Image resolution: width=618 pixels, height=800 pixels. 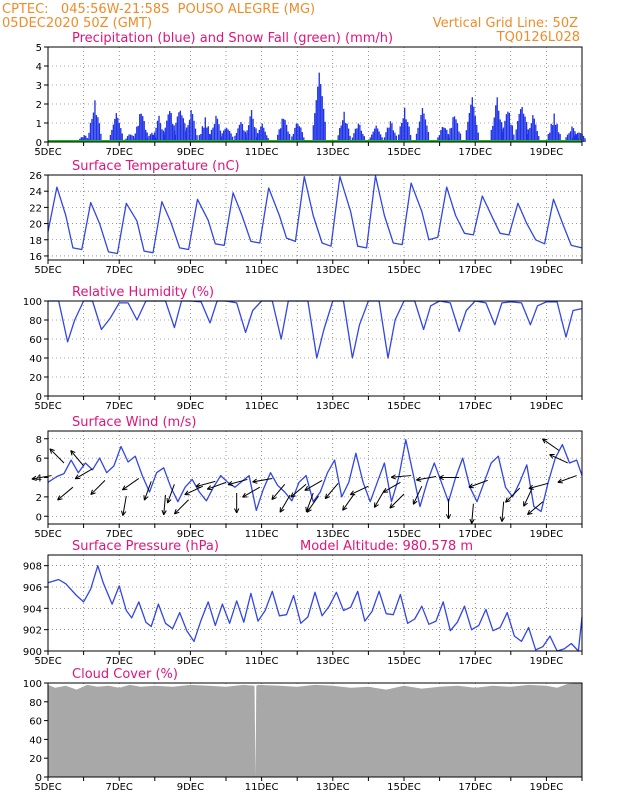 What do you see at coordinates (475, 787) in the screenshot?
I see `x-tick-label: 17DEC` at bounding box center [475, 787].